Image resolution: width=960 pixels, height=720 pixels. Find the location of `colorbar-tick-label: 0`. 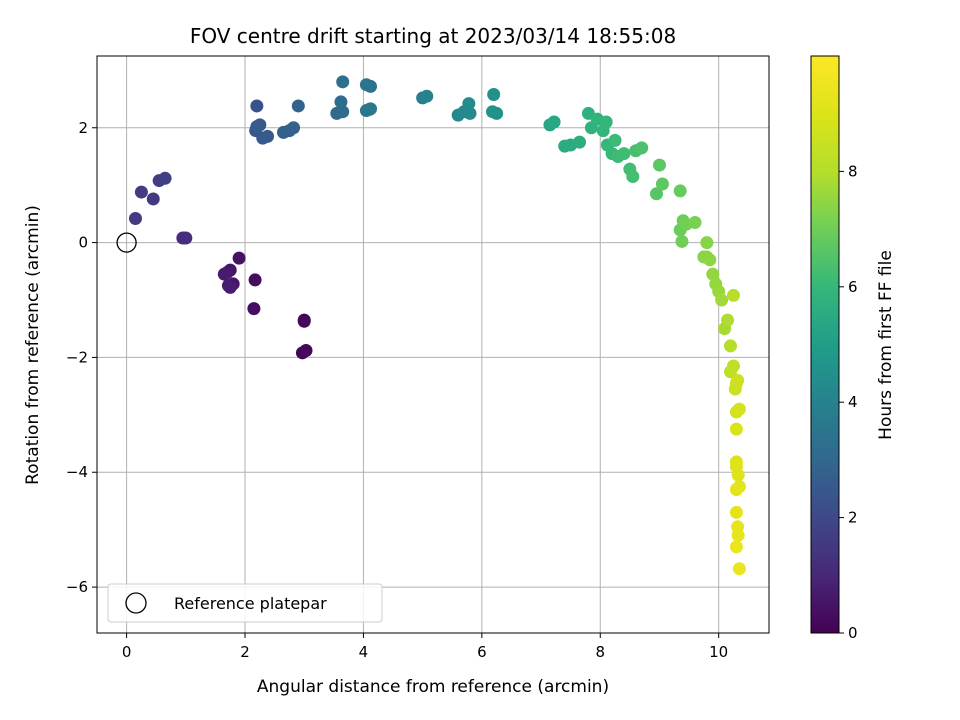

colorbar-tick-label: 0 is located at coordinates (853, 633).